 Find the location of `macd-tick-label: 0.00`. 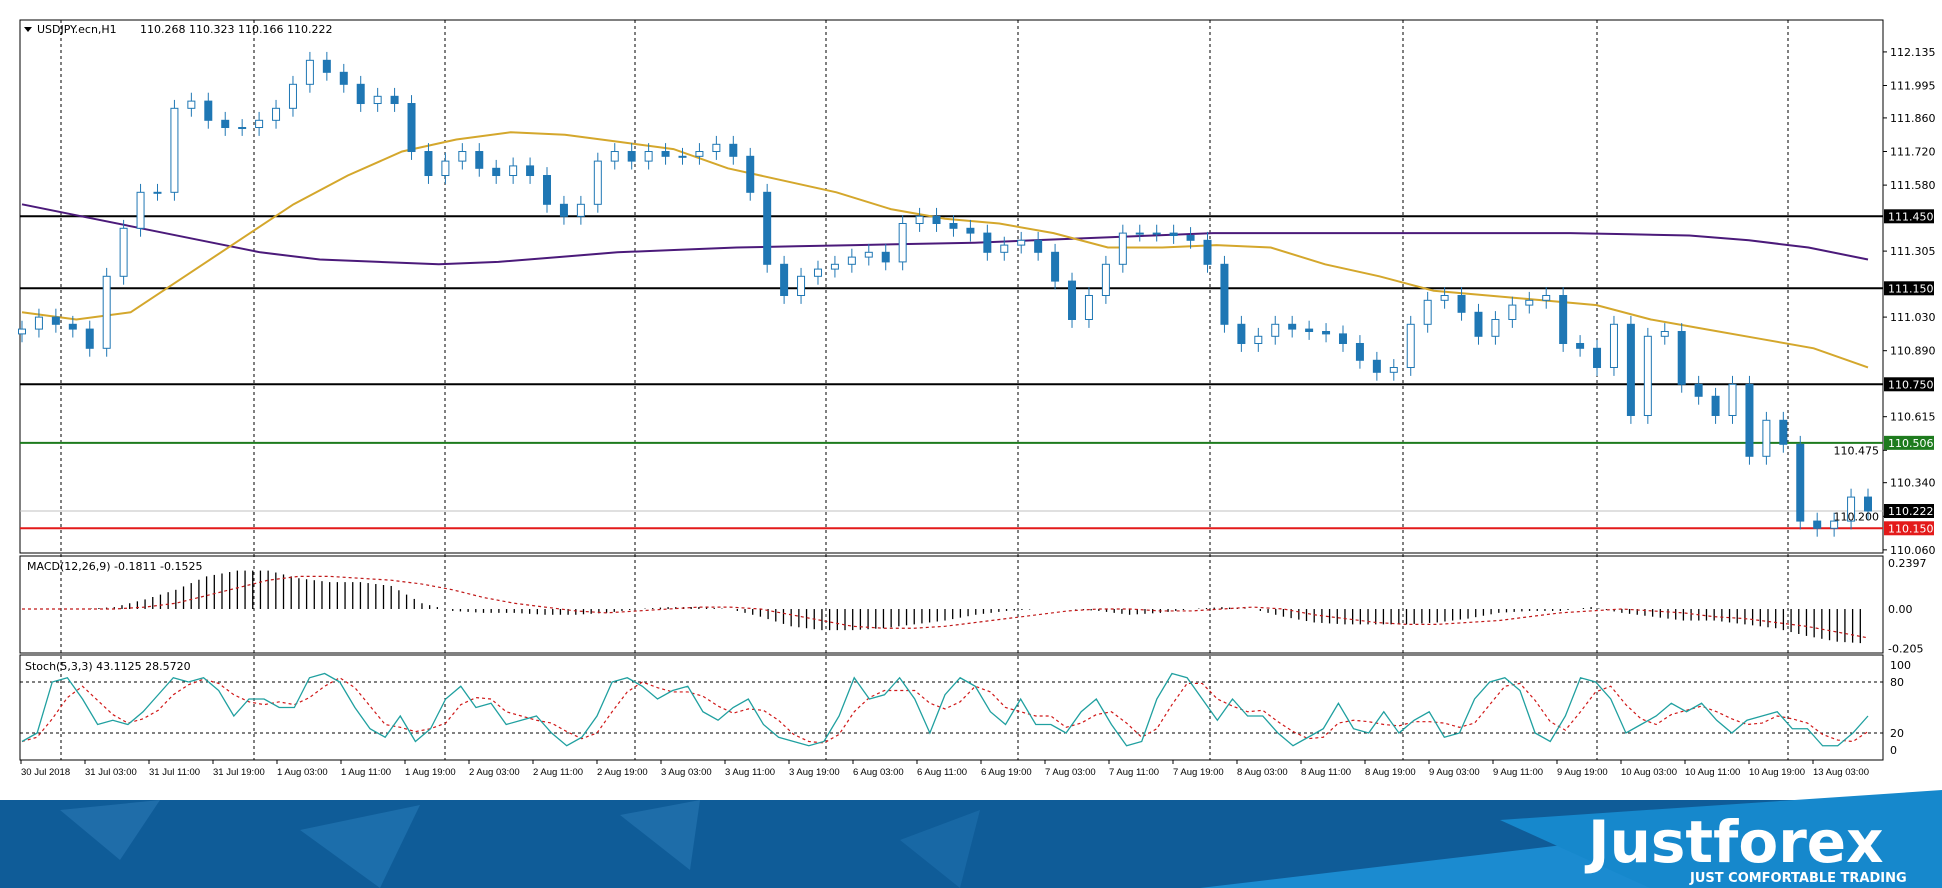

macd-tick-label: 0.00 is located at coordinates (1900, 609).